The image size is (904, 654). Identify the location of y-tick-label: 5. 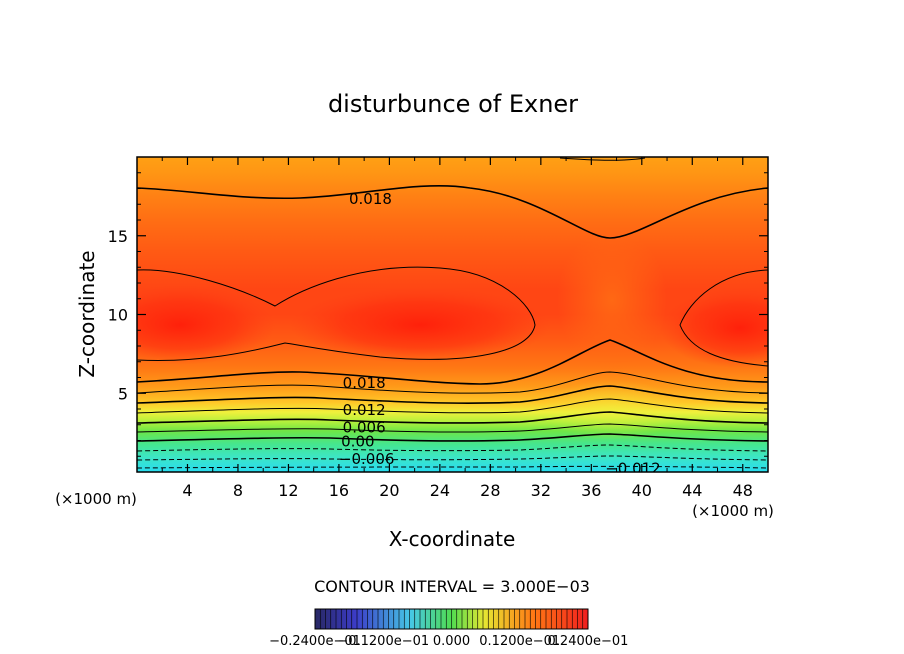
(123, 393).